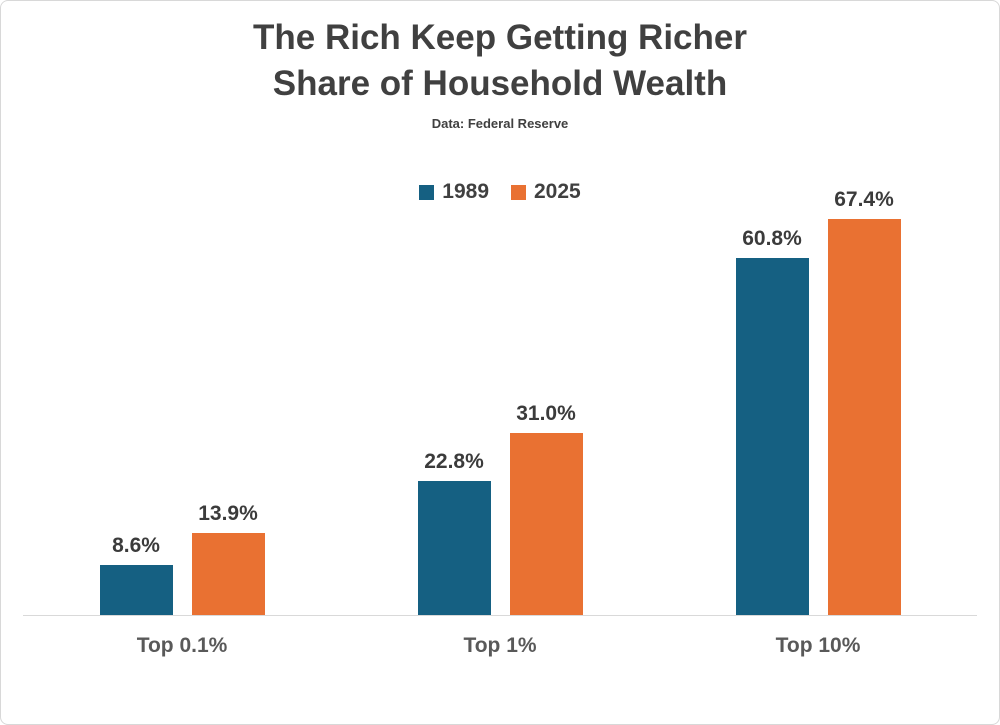 The height and width of the screenshot is (725, 1000). Describe the element at coordinates (136, 545) in the screenshot. I see `bar-value-label: 8.6%` at that location.